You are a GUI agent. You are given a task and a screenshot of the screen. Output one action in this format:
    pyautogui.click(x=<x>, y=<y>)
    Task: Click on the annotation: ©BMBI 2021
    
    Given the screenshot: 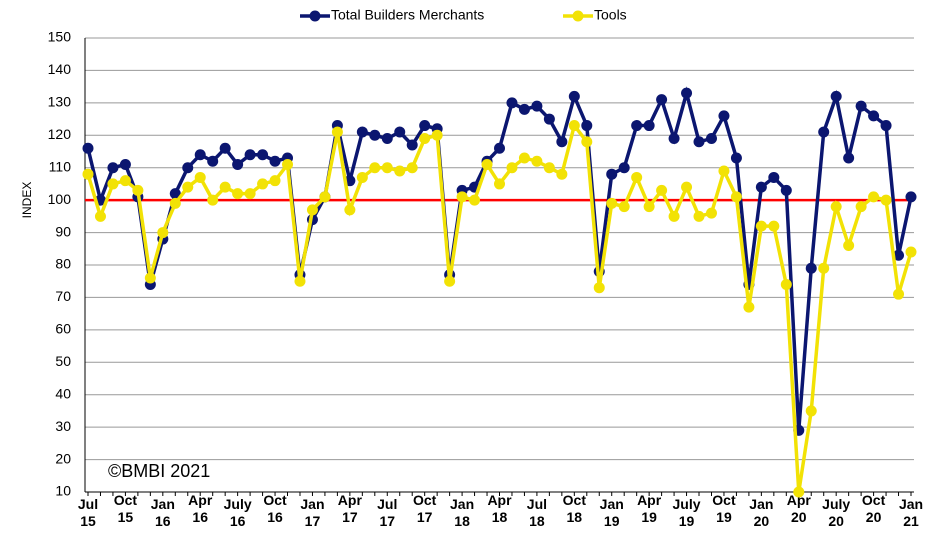 What is the action you would take?
    pyautogui.click(x=159, y=471)
    